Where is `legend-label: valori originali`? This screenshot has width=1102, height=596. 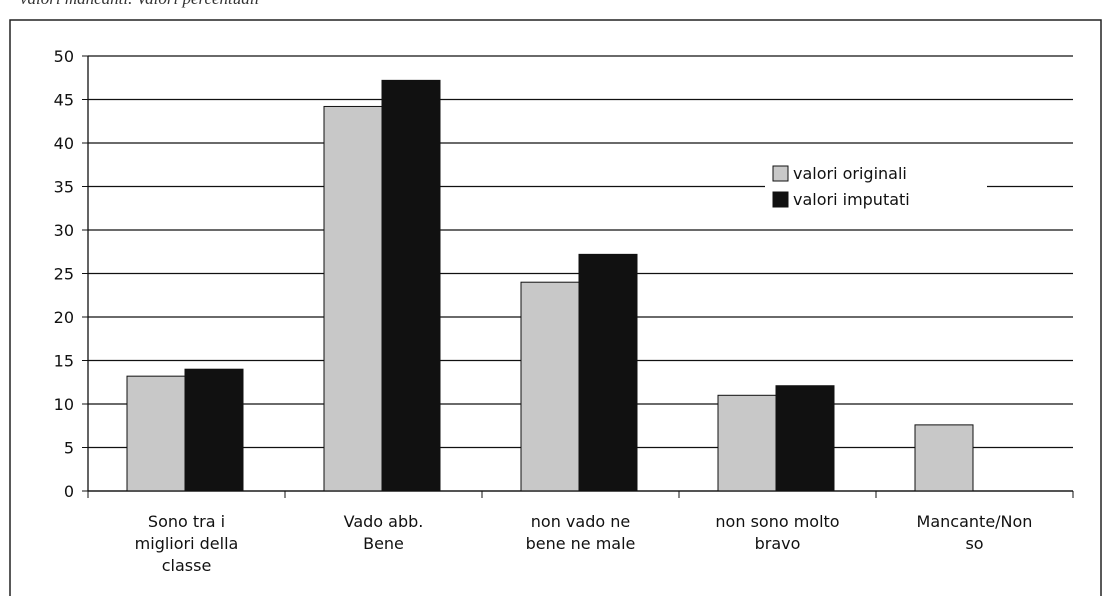 legend-label: valori originali is located at coordinates (850, 173).